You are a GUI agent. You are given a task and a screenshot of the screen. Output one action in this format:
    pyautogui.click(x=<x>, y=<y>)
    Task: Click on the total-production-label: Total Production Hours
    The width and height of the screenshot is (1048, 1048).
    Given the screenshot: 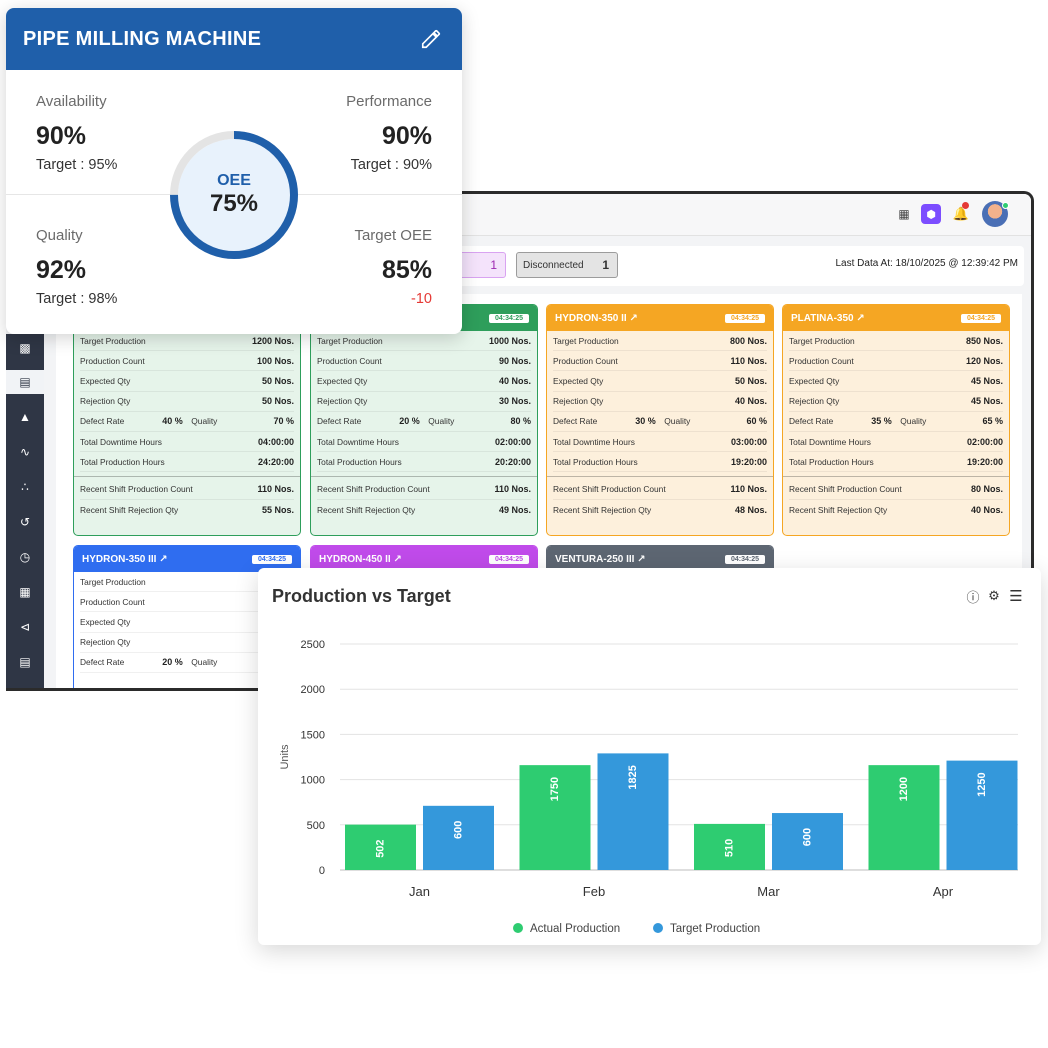 What is the action you would take?
    pyautogui.click(x=595, y=461)
    